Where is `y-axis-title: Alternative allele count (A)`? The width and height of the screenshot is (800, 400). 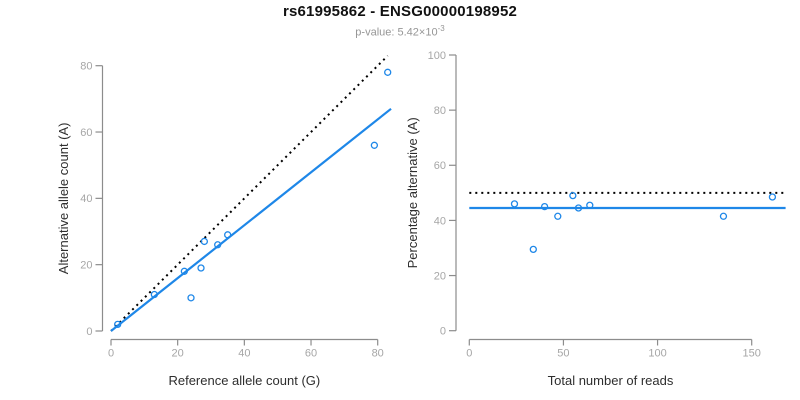
y-axis-title: Alternative allele count (A) is located at coordinates (63, 198).